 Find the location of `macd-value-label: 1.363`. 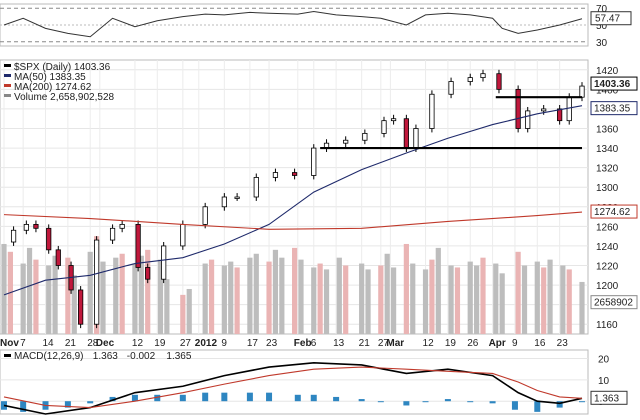

macd-value-label: 1.363 is located at coordinates (606, 398).